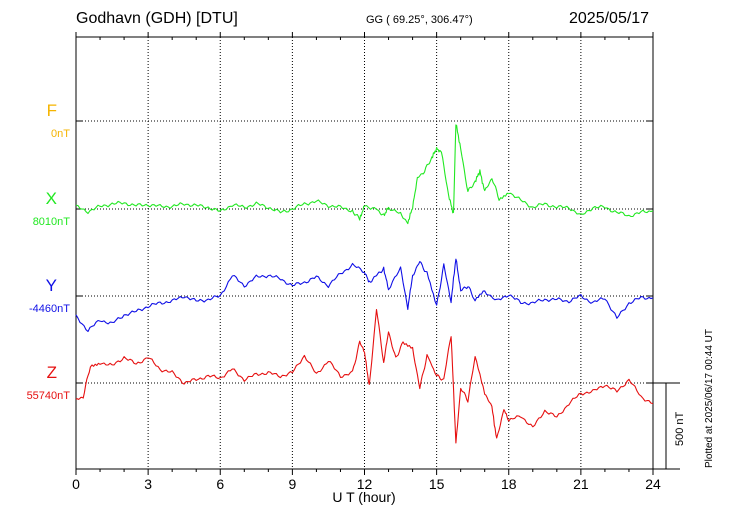 The height and width of the screenshot is (520, 730). Describe the element at coordinates (148, 484) in the screenshot. I see `x-tick-label: 3` at that location.